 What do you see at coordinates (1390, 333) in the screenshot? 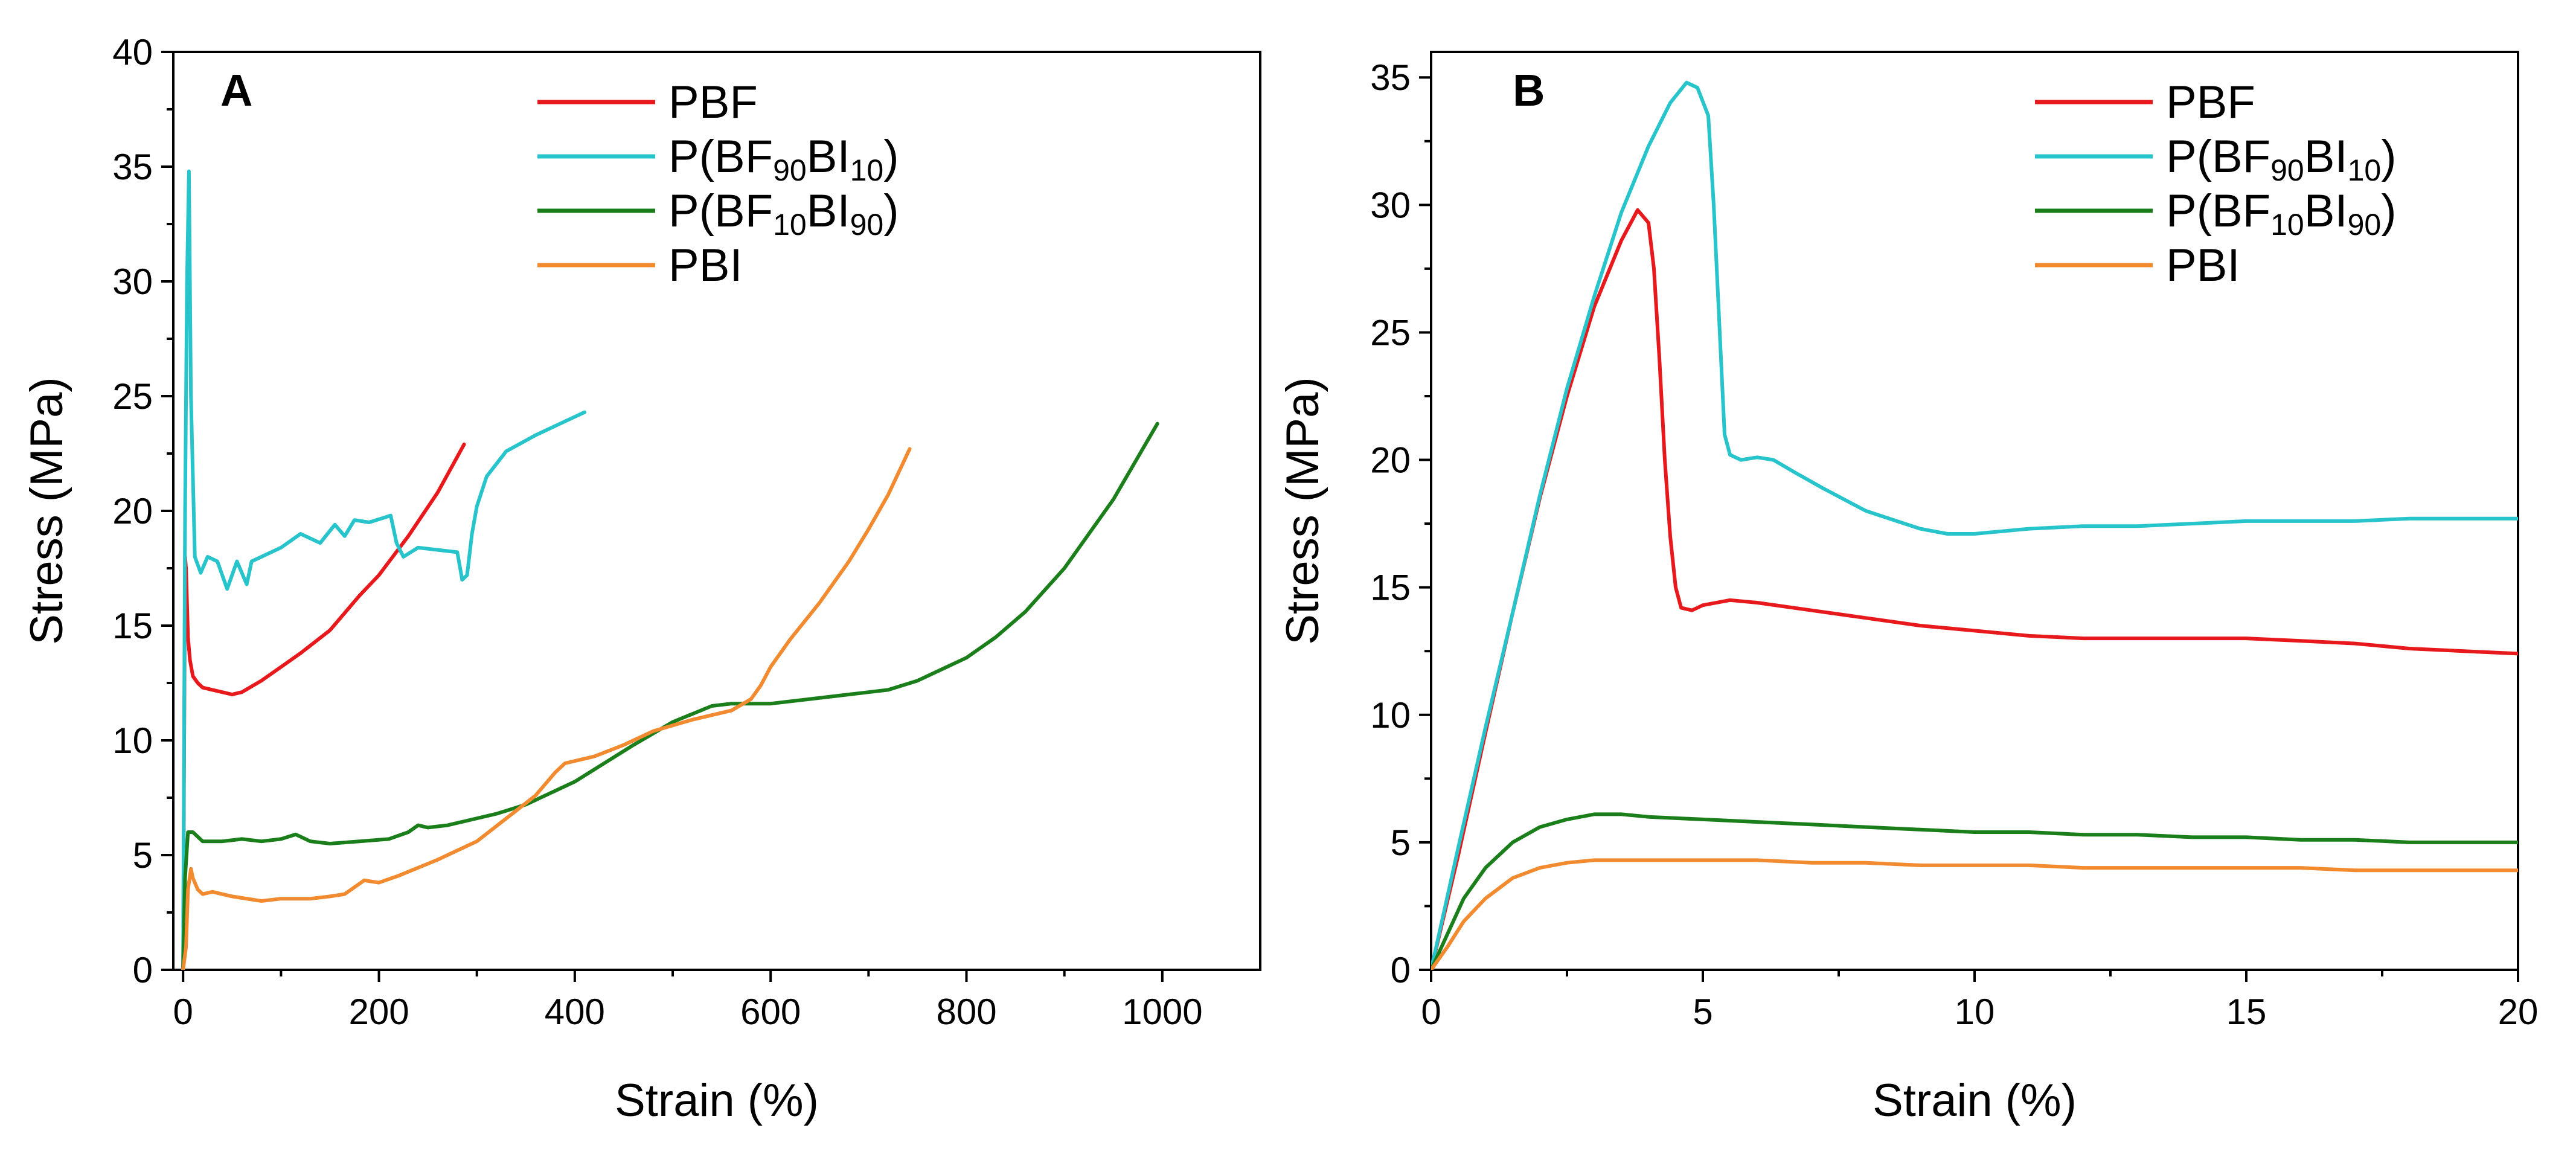
I see `panel-b-y-tick-label: 25` at bounding box center [1390, 333].